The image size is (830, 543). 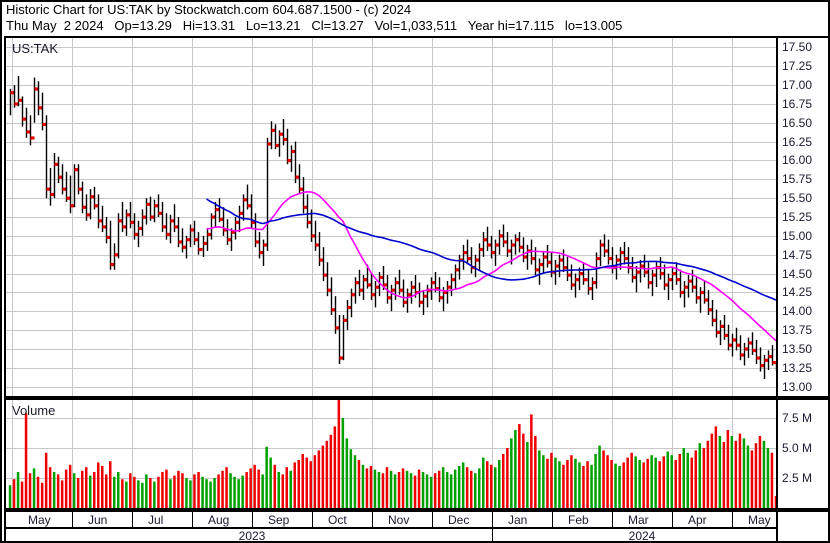 I want to click on volume-tick-label: 2.5 M, so click(x=797, y=478).